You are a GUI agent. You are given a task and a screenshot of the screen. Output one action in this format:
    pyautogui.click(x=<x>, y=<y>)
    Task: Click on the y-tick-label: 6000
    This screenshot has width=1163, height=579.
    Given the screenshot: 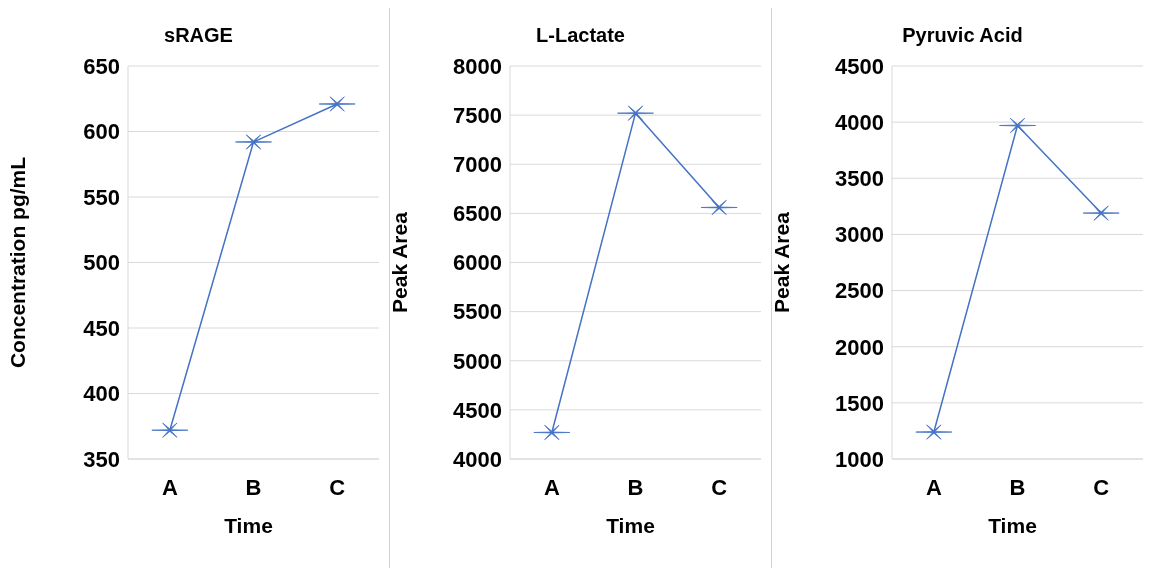 What is the action you would take?
    pyautogui.click(x=477, y=263)
    